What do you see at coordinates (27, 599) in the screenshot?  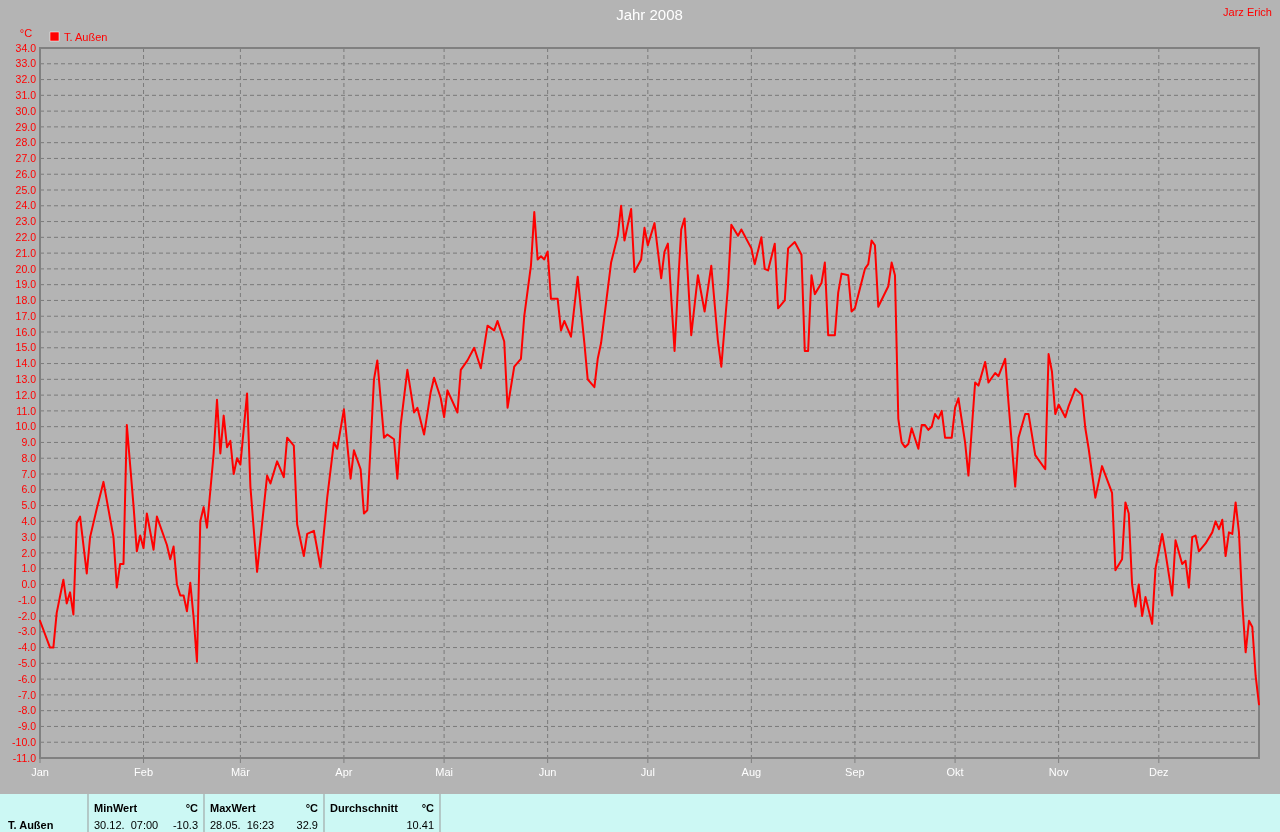 I see `y-tick-label: -1.0` at bounding box center [27, 599].